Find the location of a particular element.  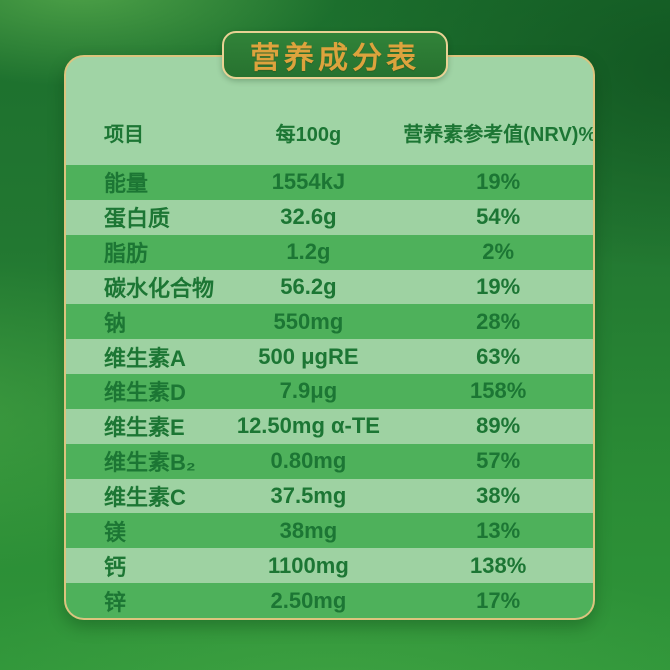

column-header-per100g: 每100g is located at coordinates (308, 135).